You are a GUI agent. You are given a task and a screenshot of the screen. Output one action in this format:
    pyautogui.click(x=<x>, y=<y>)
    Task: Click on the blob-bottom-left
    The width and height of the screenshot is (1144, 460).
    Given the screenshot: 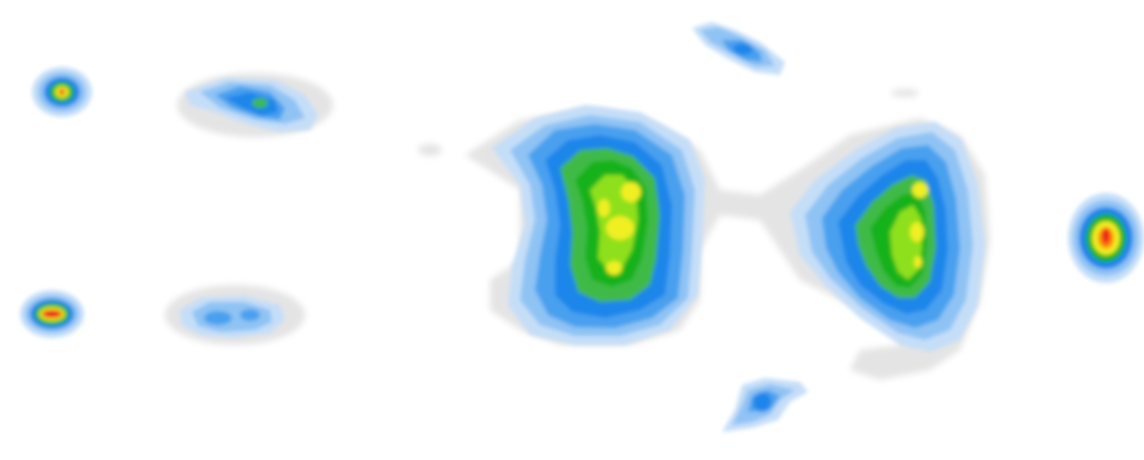 What is the action you would take?
    pyautogui.click(x=232, y=317)
    